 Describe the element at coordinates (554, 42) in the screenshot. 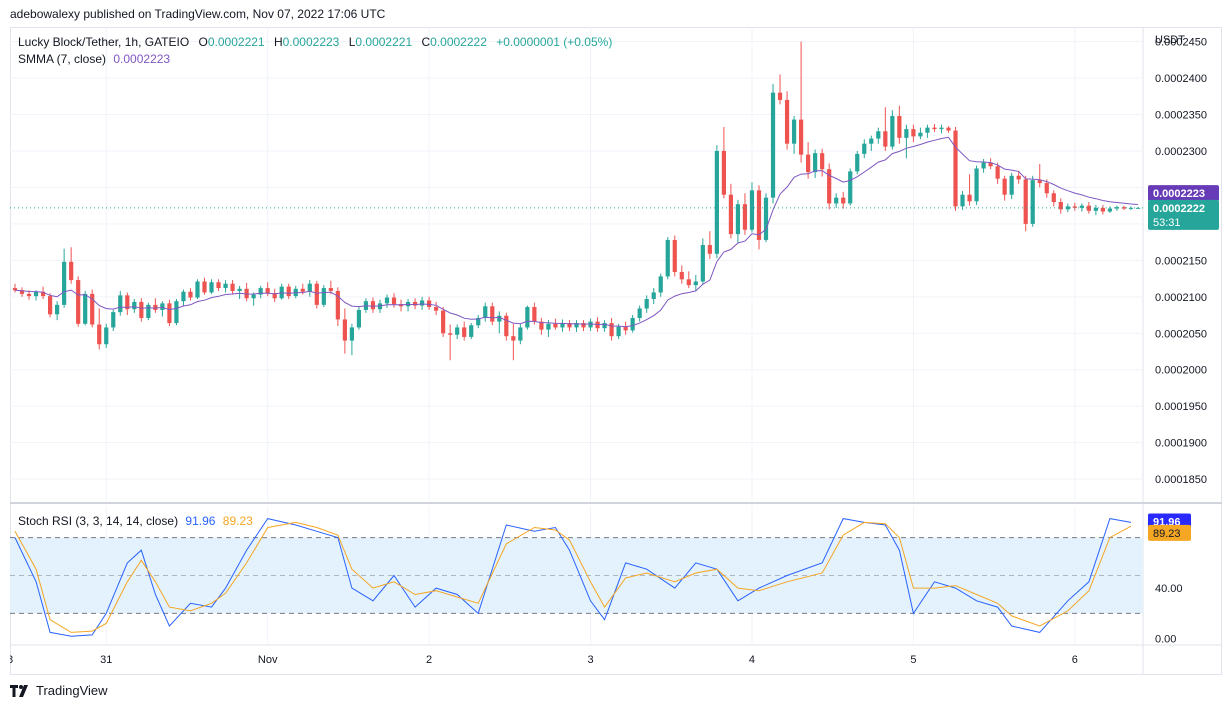

I see `change-value: +0.0000001 (+0.05%)` at that location.